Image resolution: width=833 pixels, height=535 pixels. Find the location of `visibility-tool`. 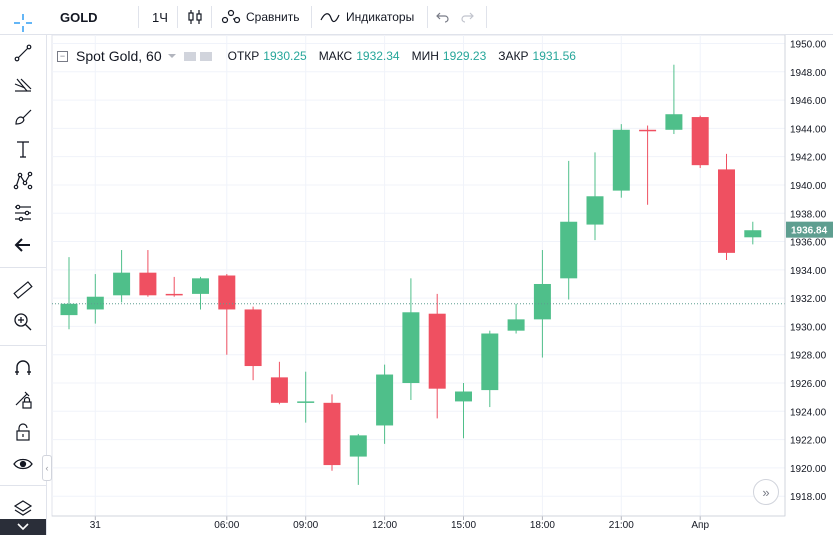

visibility-tool is located at coordinates (23, 464).